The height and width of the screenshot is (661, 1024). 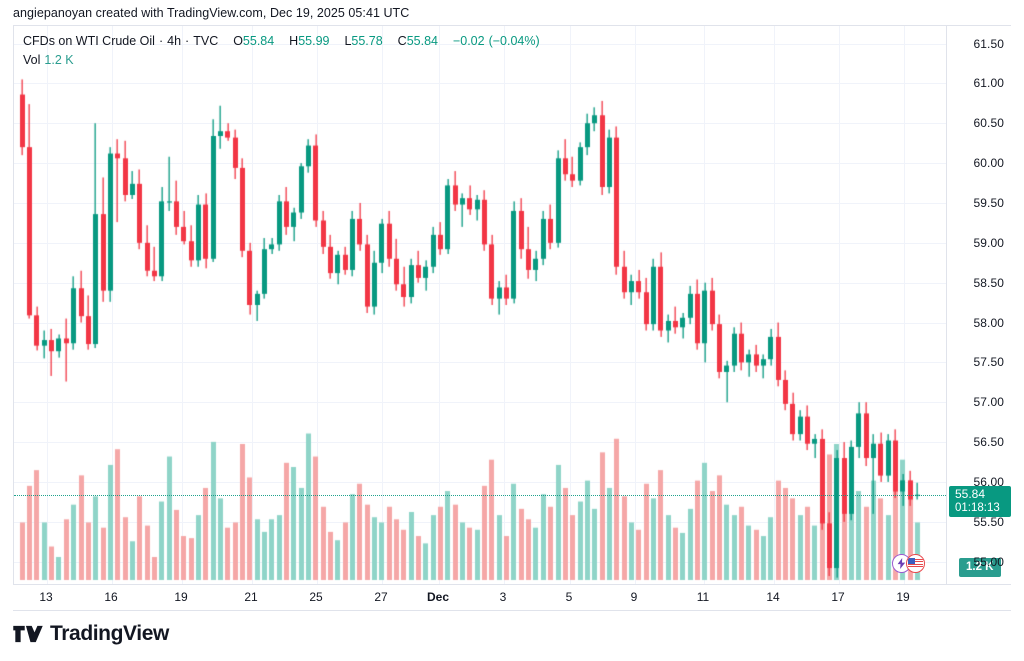 I want to click on legend-volume-value: 1.2 K, so click(x=59, y=60).